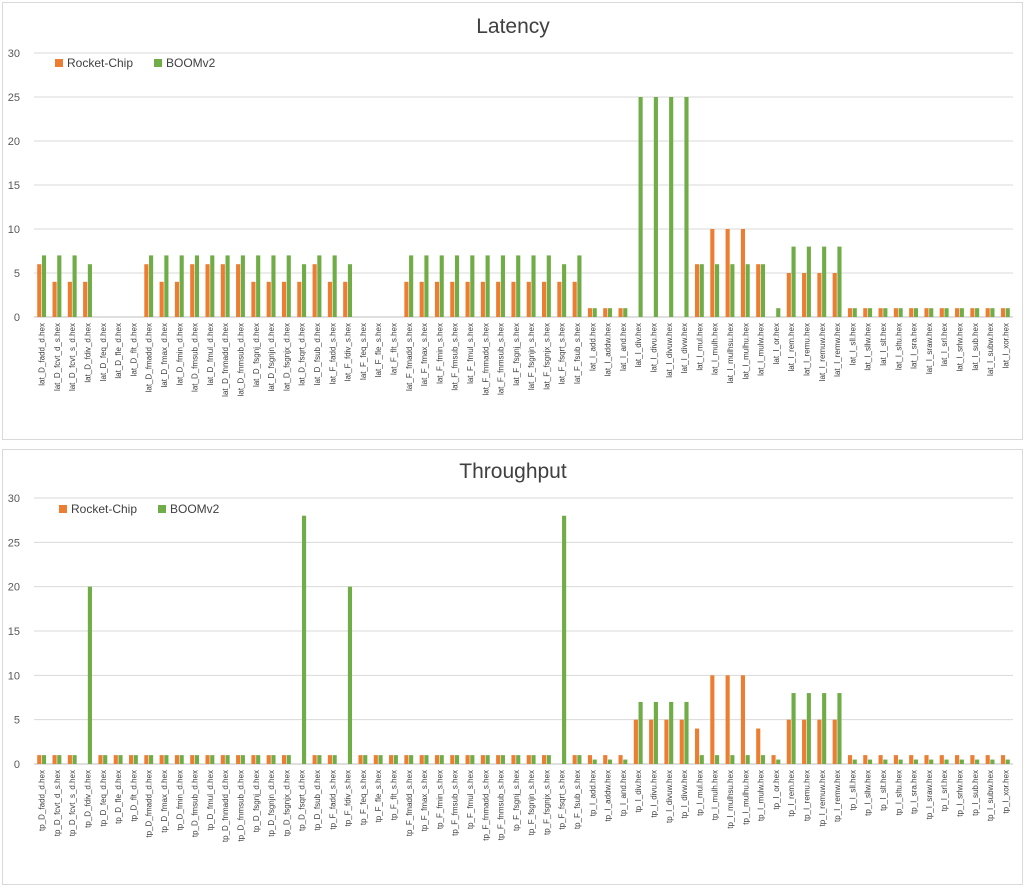 This screenshot has height=887, width=1024. What do you see at coordinates (837, 350) in the screenshot?
I see `x-tick-label: lat_I_remw.hex` at bounding box center [837, 350].